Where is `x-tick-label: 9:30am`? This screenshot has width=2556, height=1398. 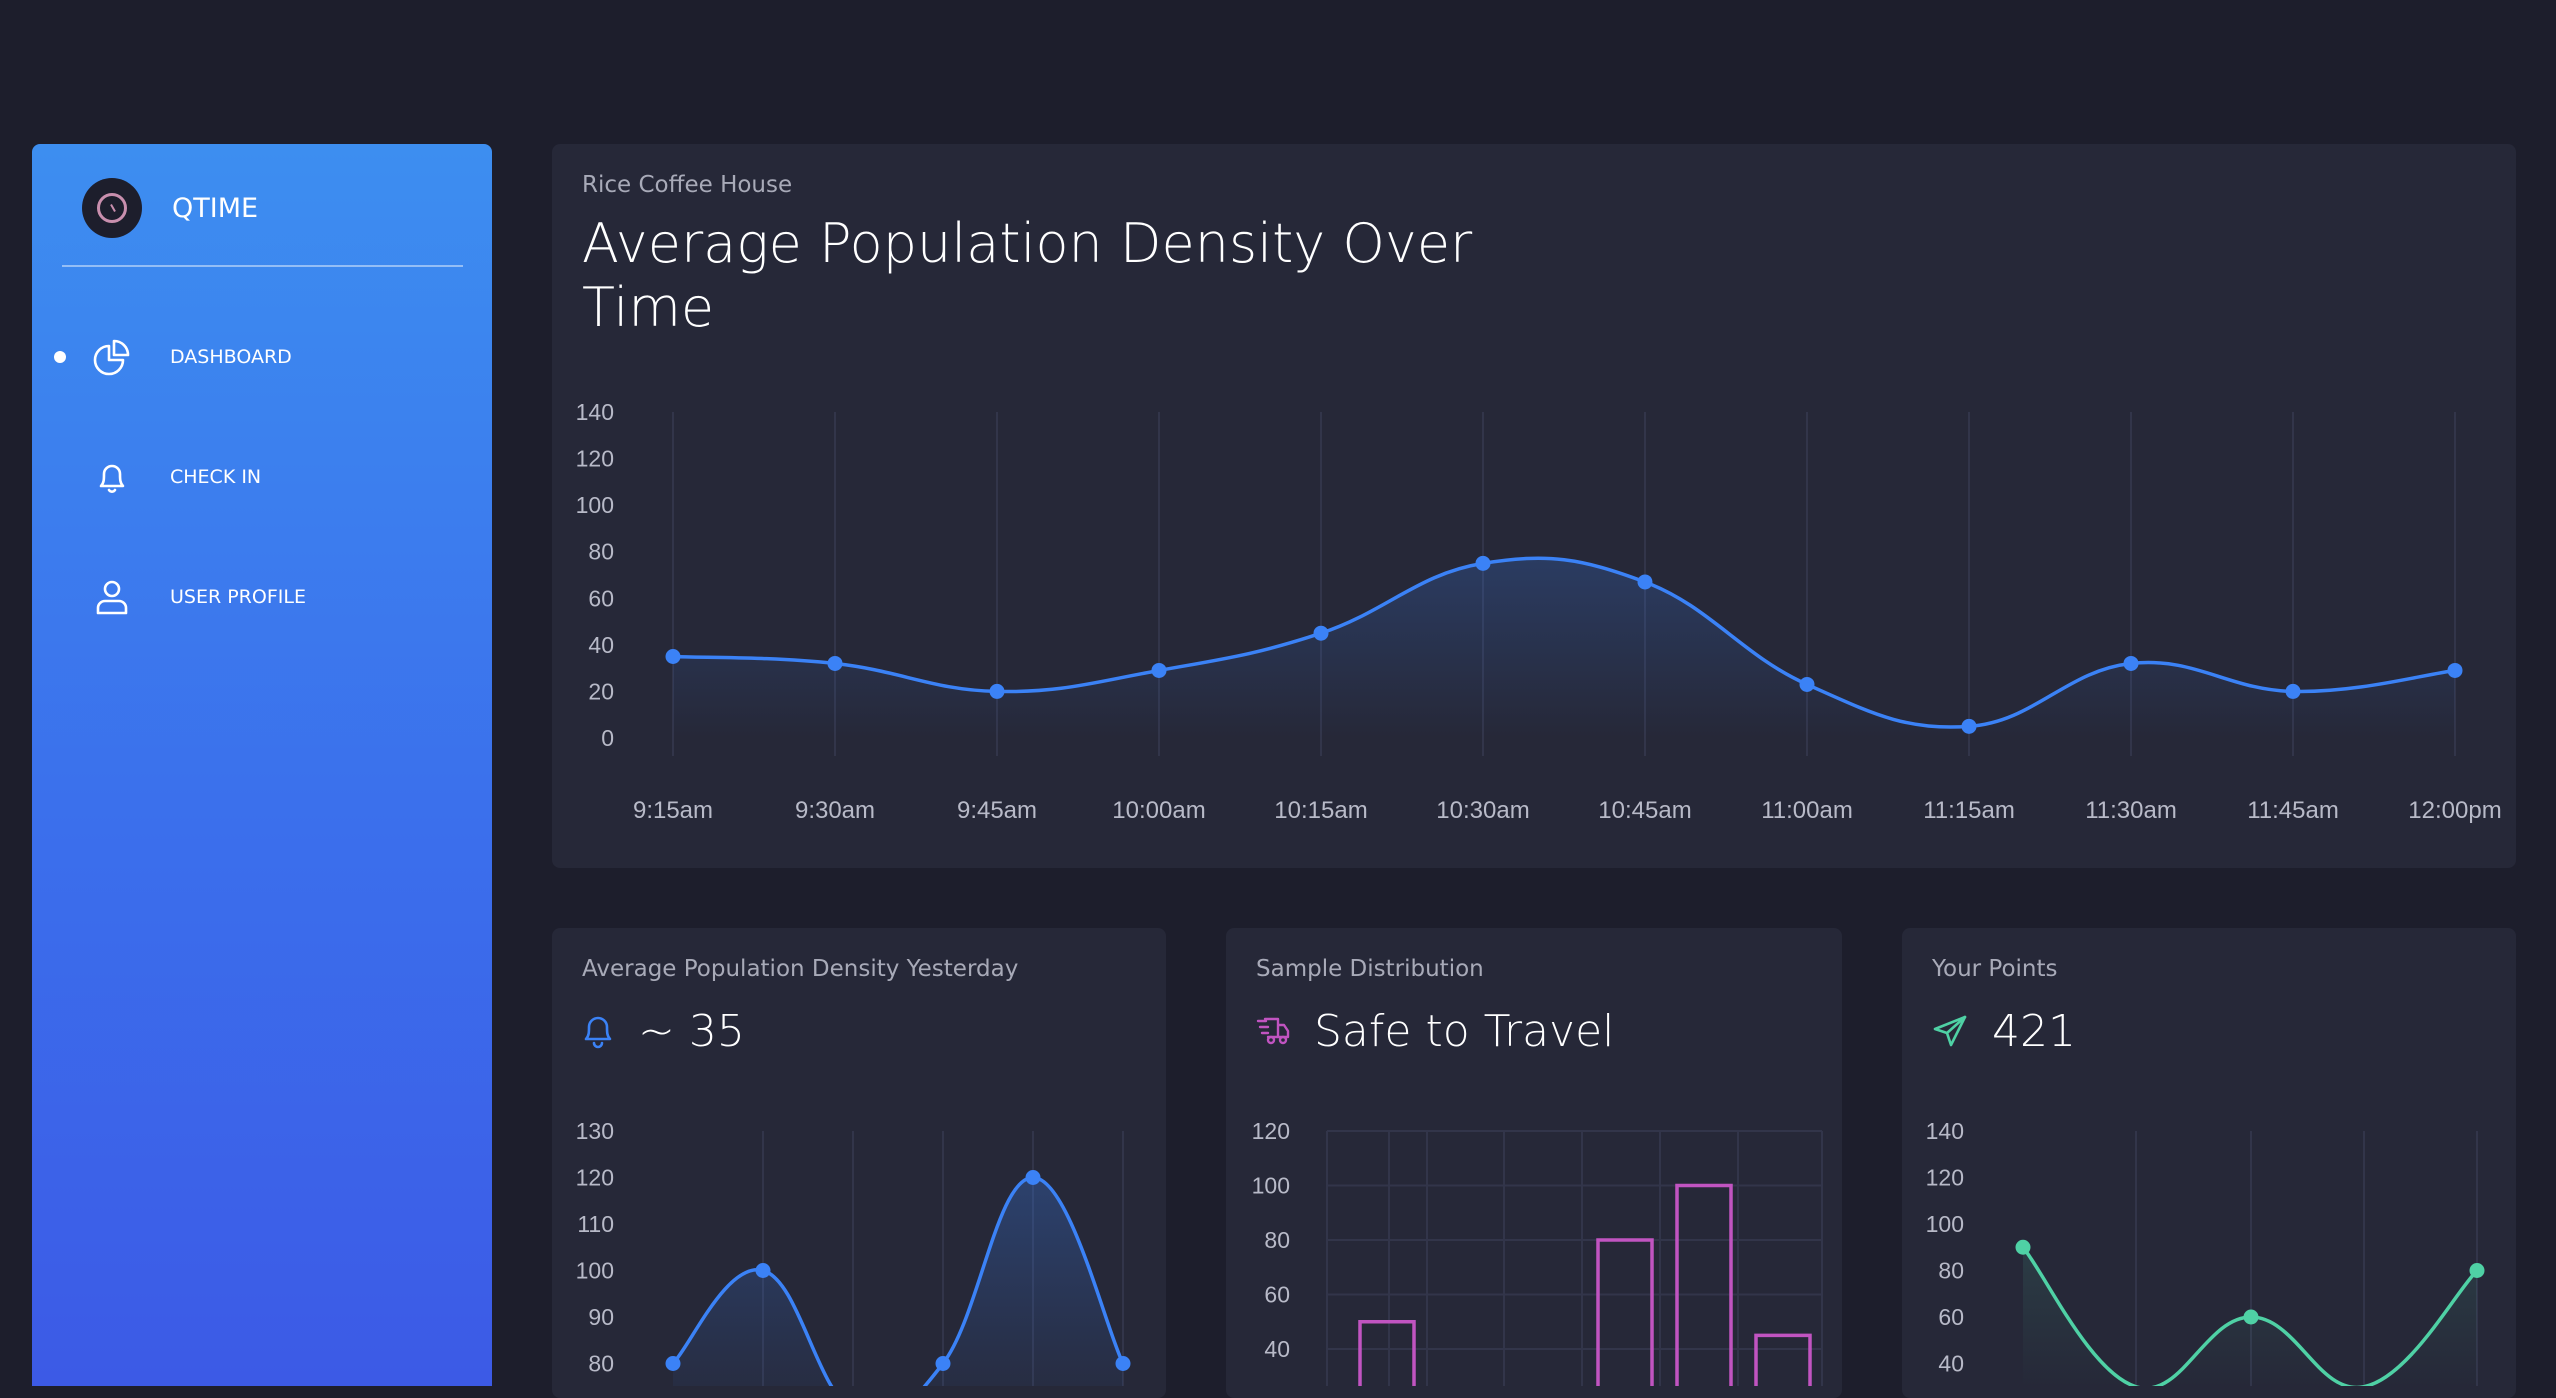
x-tick-label: 9:30am is located at coordinates (835, 810).